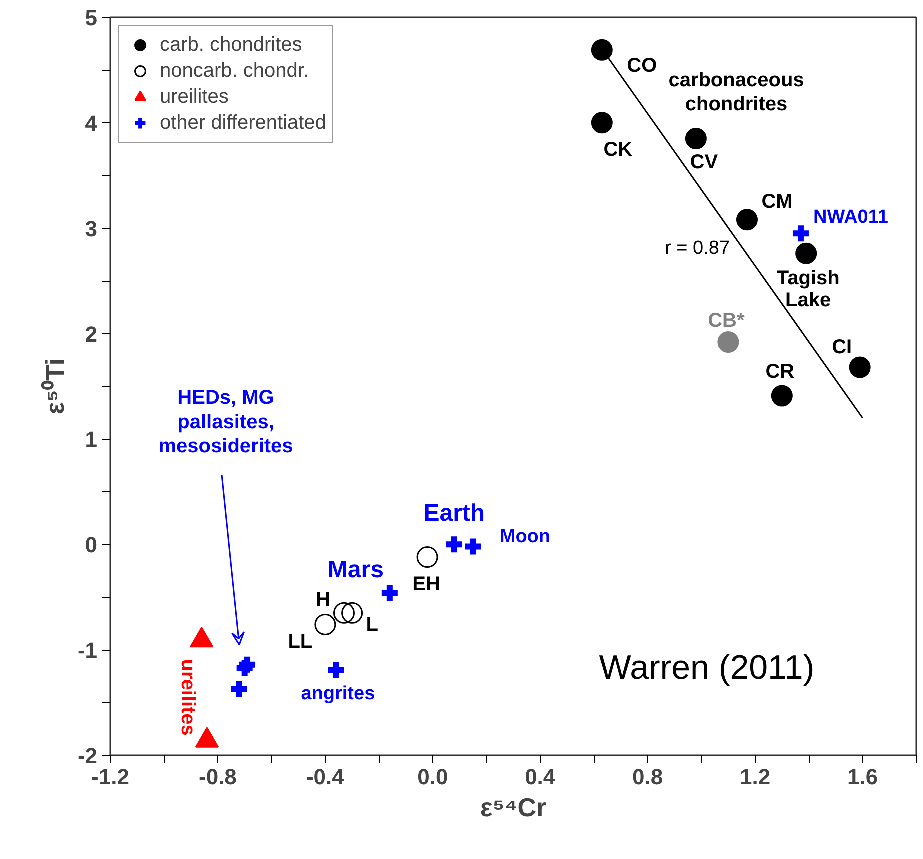  Describe the element at coordinates (91, 334) in the screenshot. I see `y-tick-label: 2` at that location.